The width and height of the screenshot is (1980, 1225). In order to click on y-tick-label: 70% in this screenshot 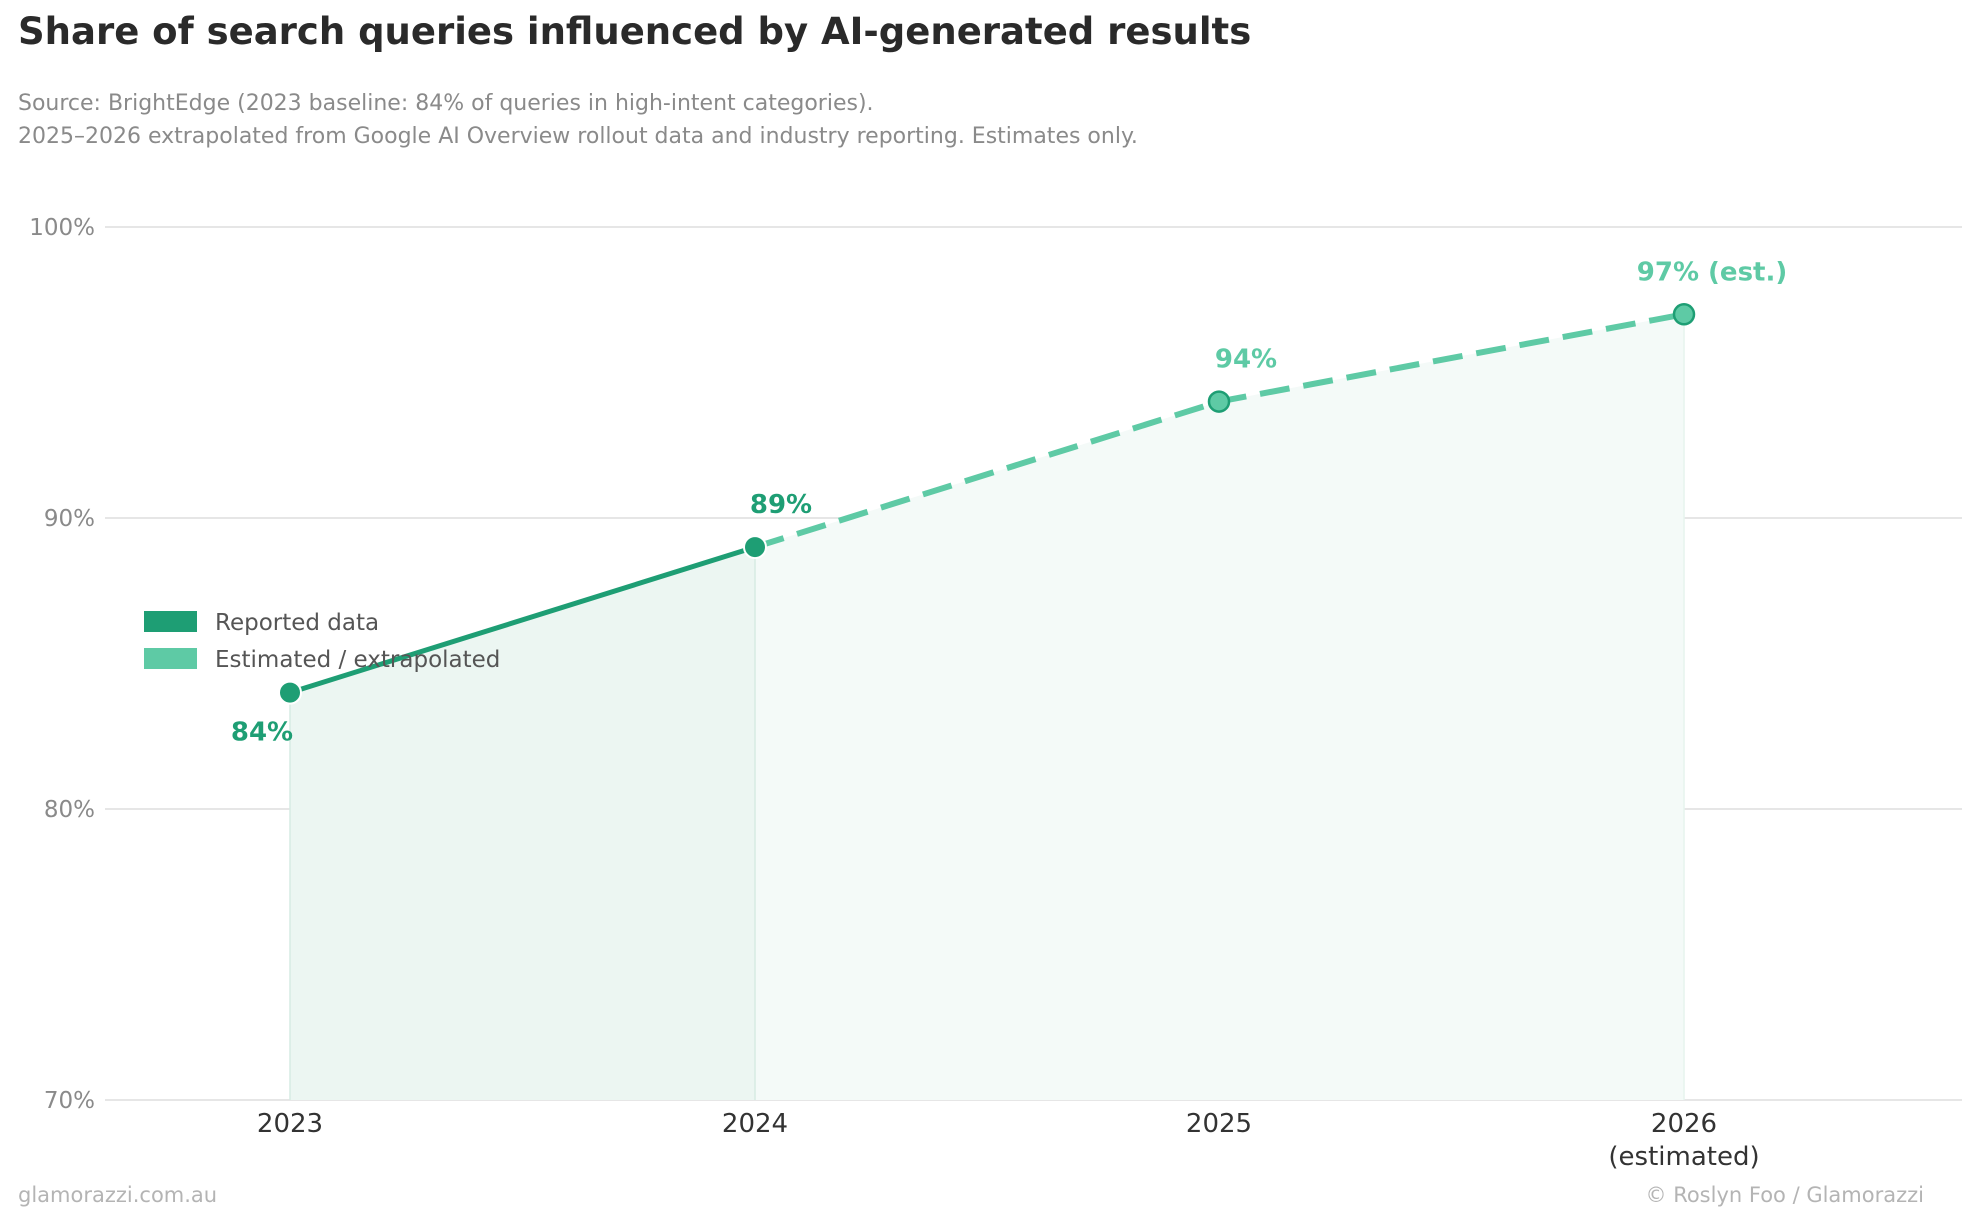, I will do `click(69, 1101)`.